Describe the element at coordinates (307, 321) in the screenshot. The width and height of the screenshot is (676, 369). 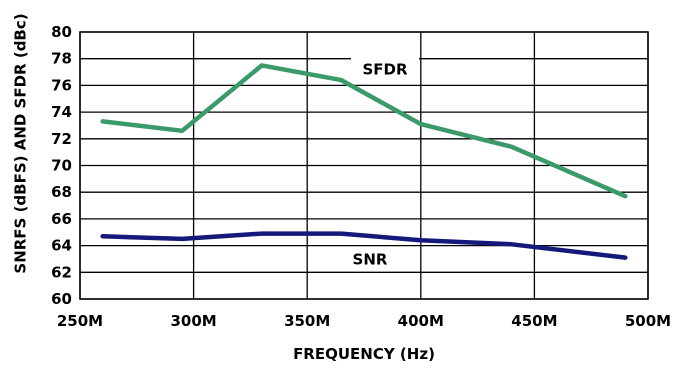
I see `x-tick-label: 350M` at that location.